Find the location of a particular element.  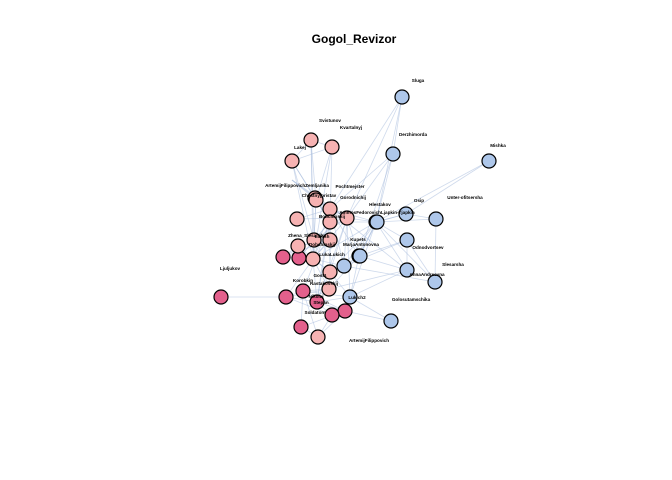

node-label: Rastakovskij is located at coordinates (324, 283).